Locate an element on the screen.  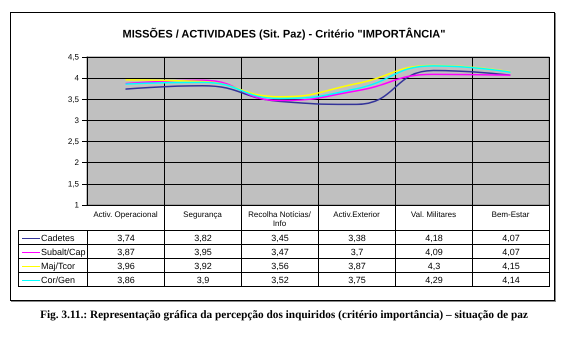
data-label: 3,38 is located at coordinates (357, 237).